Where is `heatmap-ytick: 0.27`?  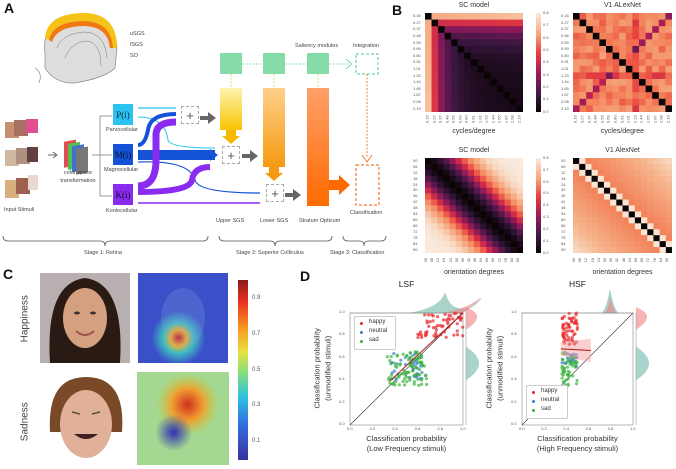
heatmap-ytick: 0.27 is located at coordinates (565, 22).